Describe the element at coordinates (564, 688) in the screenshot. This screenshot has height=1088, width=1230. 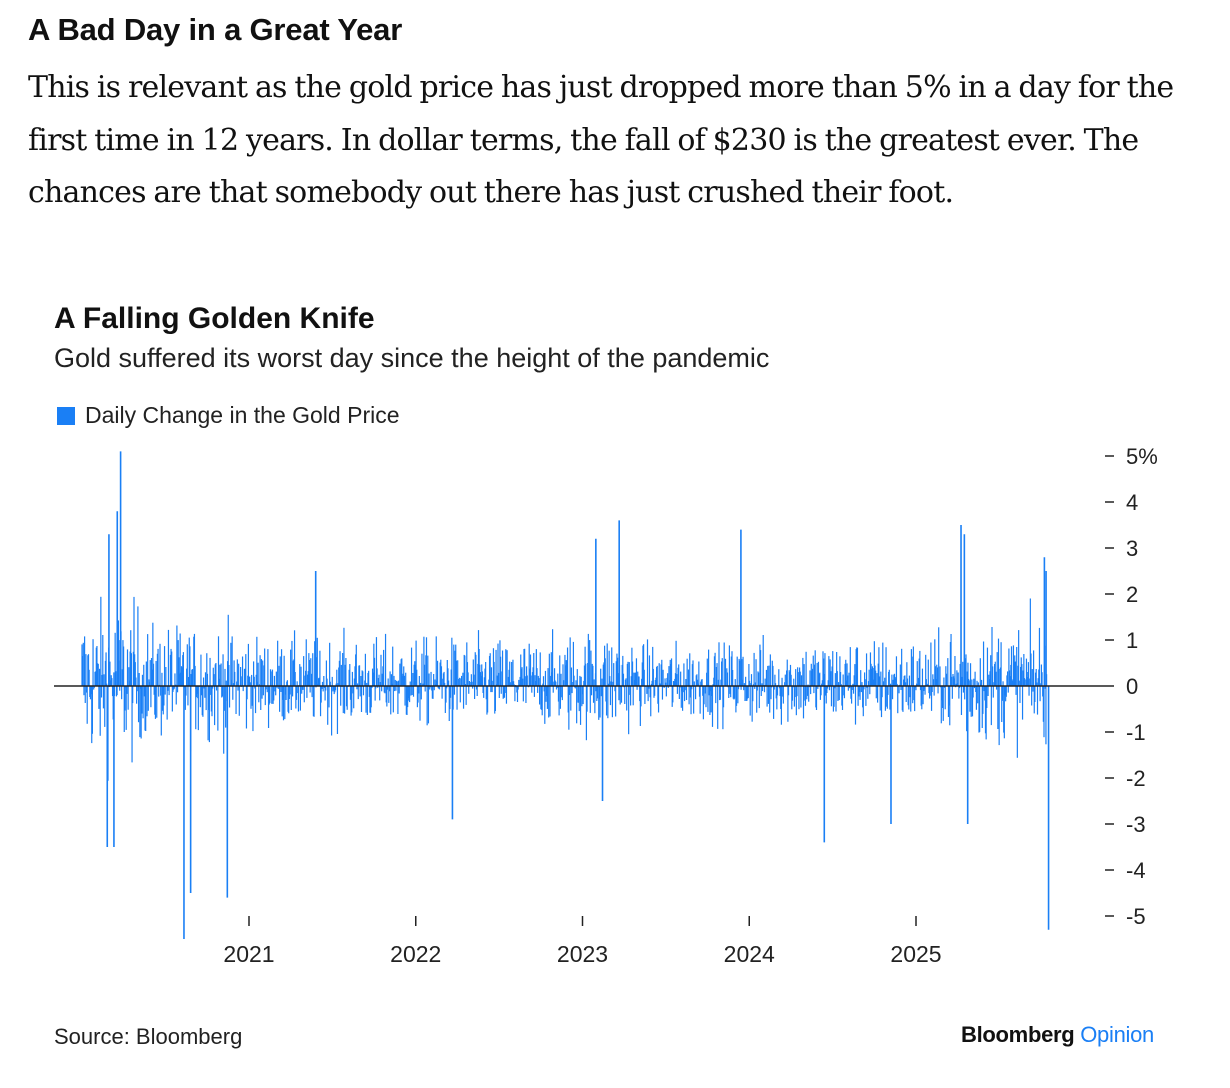
I see `bars-group` at that location.